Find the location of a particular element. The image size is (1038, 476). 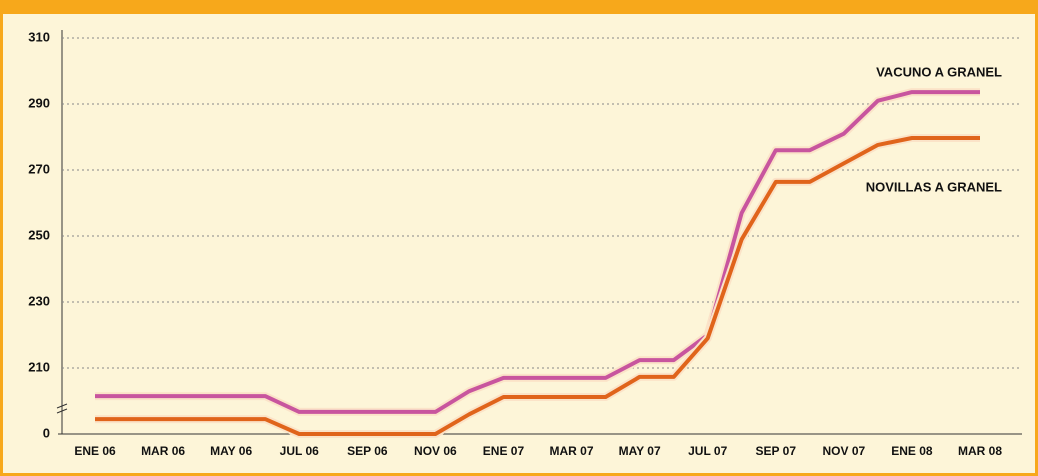

x-tick-label: ENE 08 is located at coordinates (912, 451).